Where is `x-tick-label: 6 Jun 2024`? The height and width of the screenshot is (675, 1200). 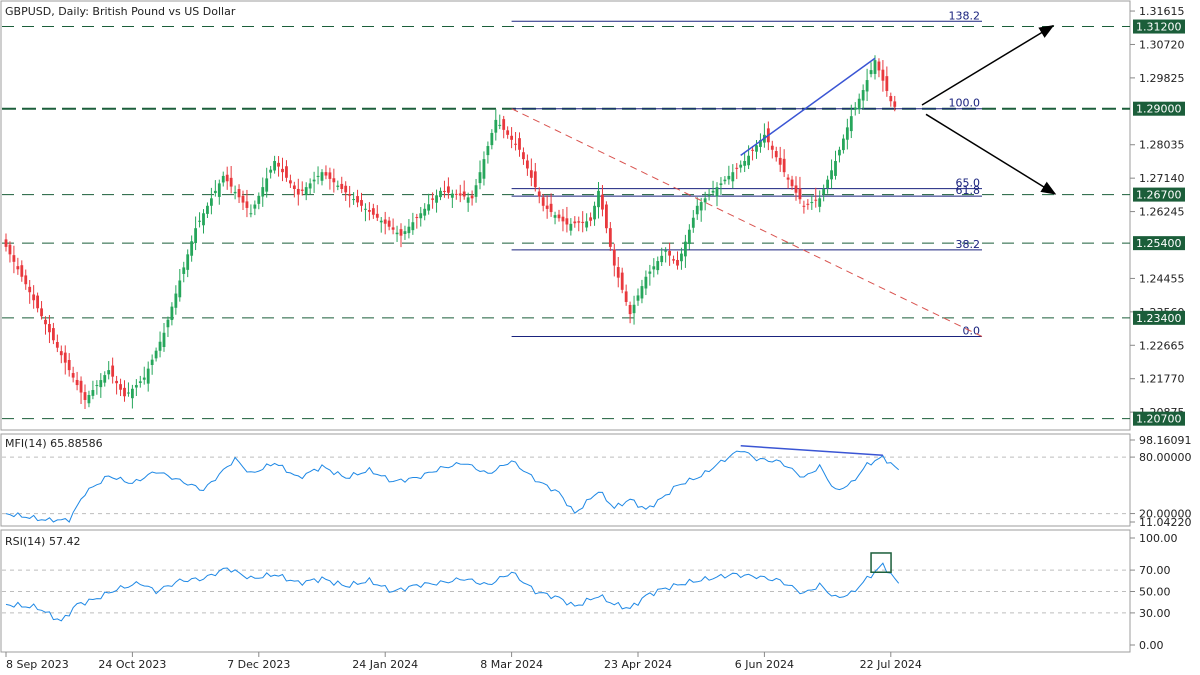 x-tick-label: 6 Jun 2024 is located at coordinates (764, 664).